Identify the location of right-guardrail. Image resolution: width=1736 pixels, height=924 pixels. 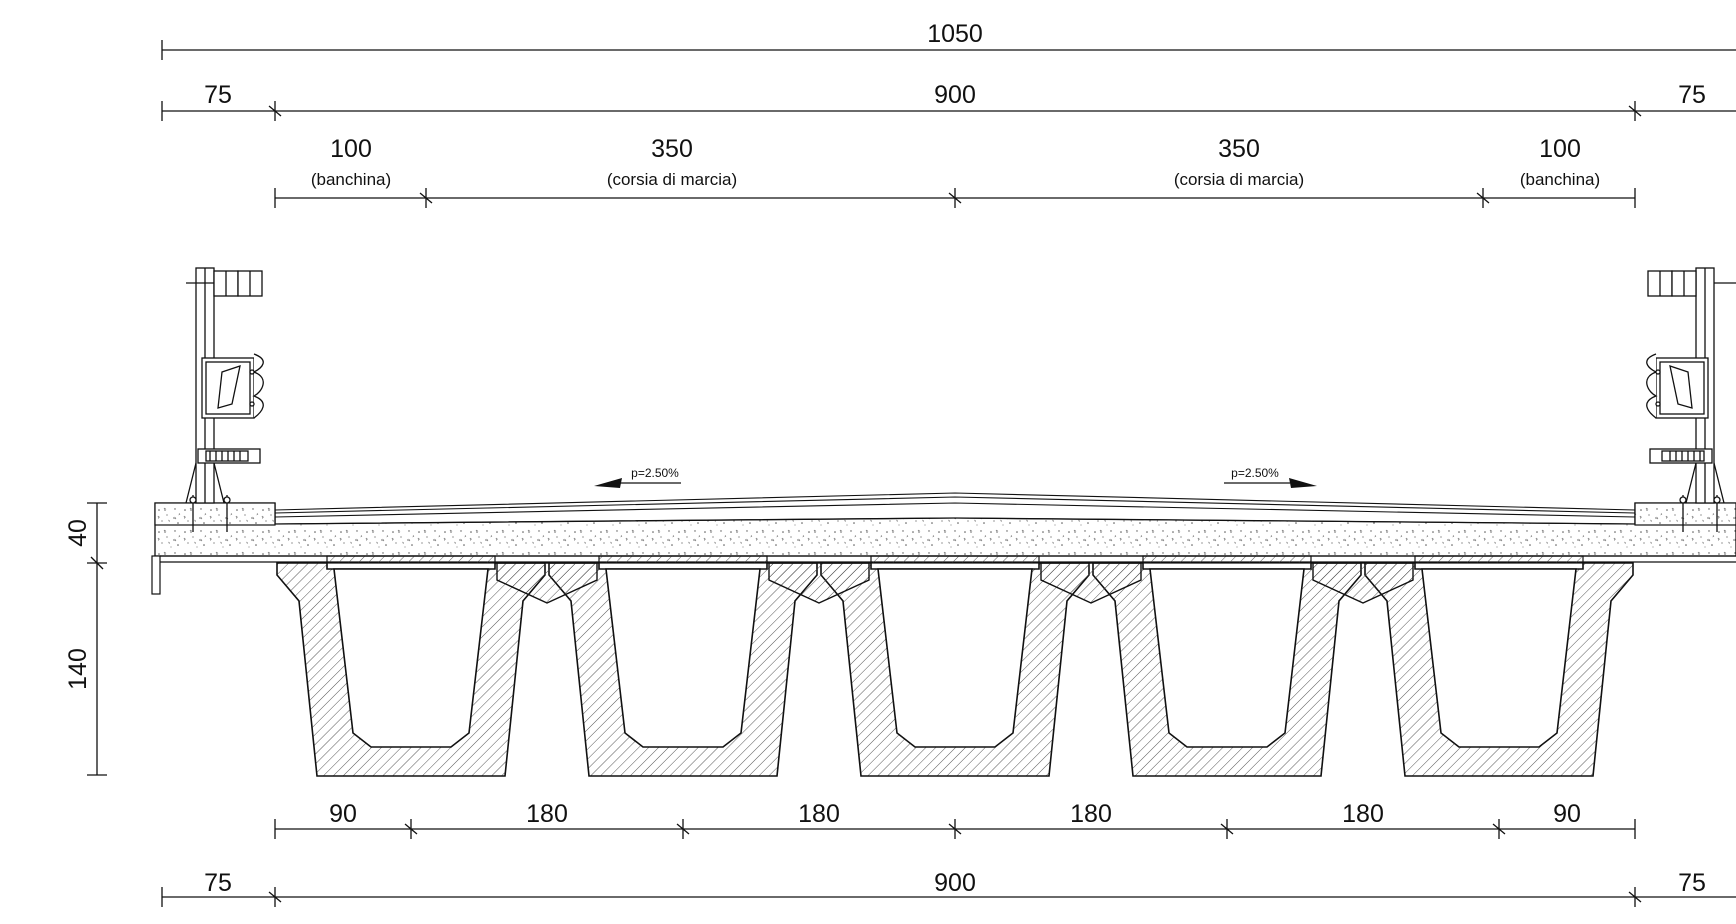
(1691, 399).